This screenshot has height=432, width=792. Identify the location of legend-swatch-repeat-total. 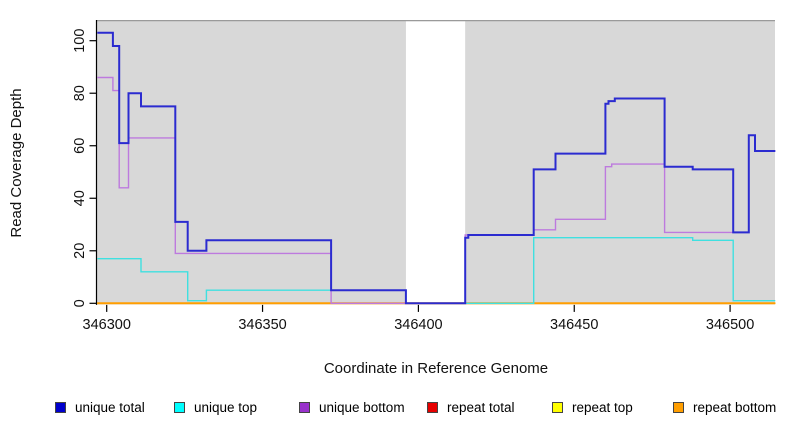
(432, 407).